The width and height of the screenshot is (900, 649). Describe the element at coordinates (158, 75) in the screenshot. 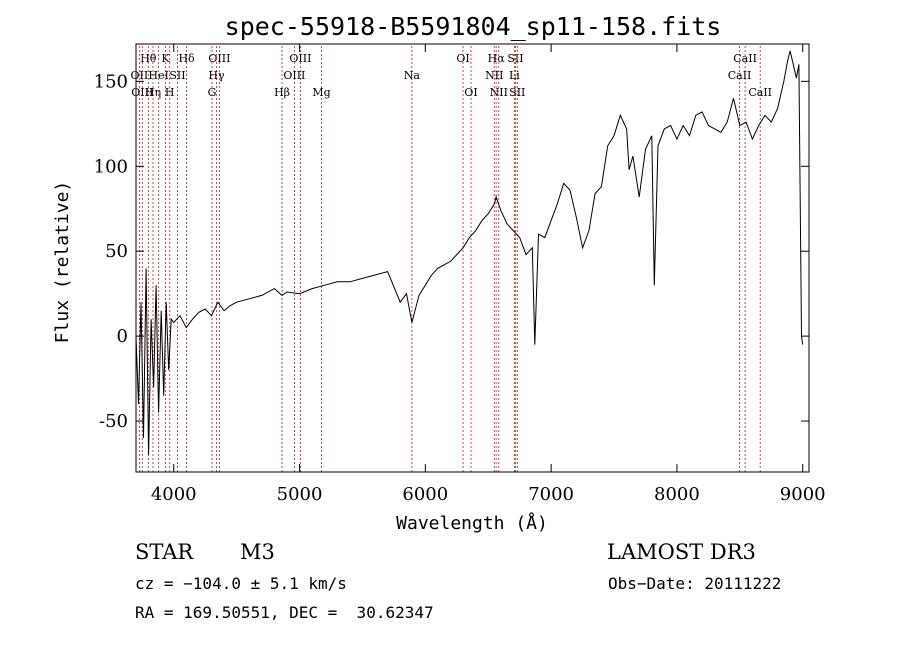

I see `line-label: HeI` at that location.